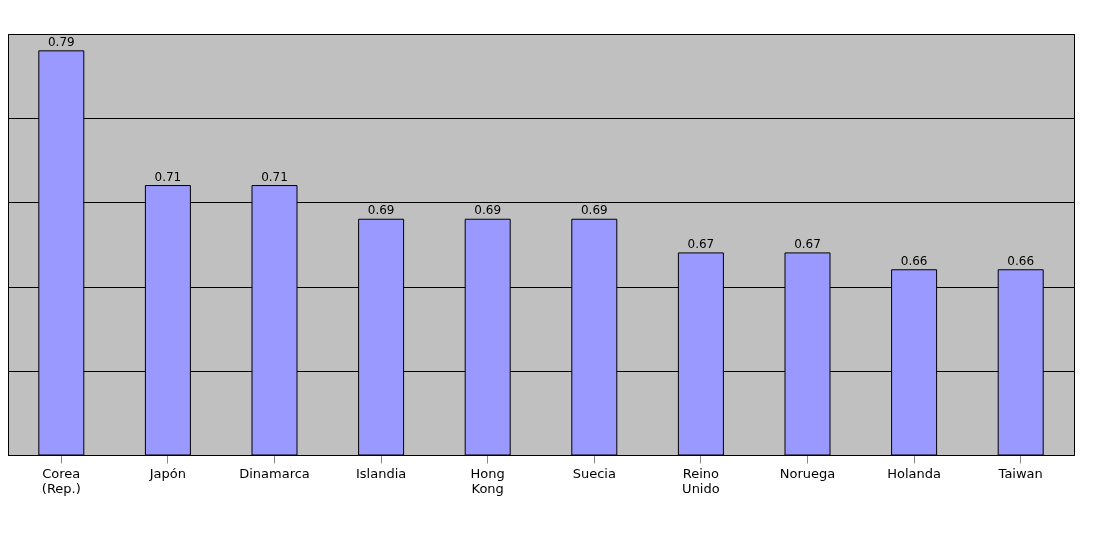  Describe the element at coordinates (701, 480) in the screenshot. I see `x-tick-label: Reino Unido` at that location.